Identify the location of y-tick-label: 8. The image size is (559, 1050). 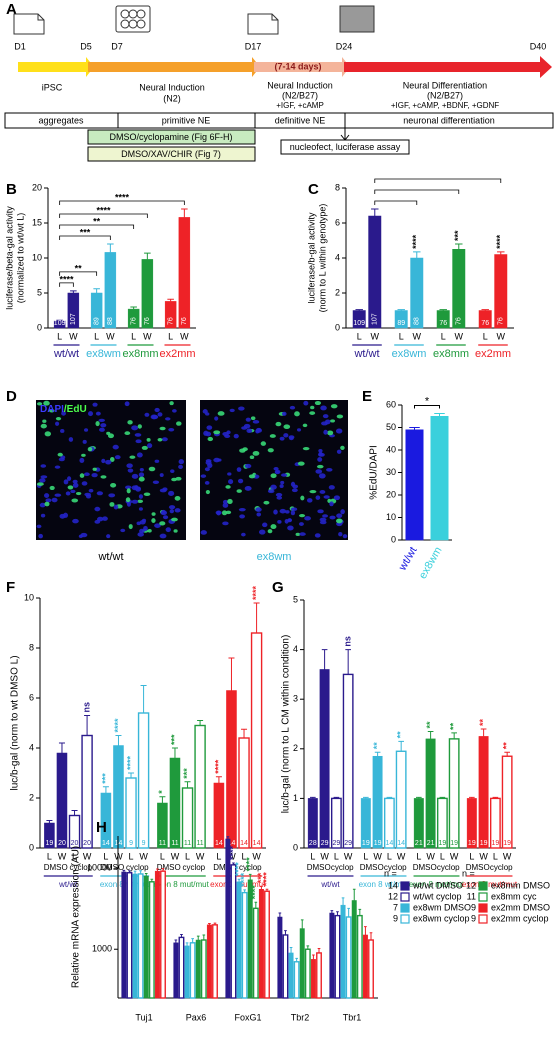
(337, 187).